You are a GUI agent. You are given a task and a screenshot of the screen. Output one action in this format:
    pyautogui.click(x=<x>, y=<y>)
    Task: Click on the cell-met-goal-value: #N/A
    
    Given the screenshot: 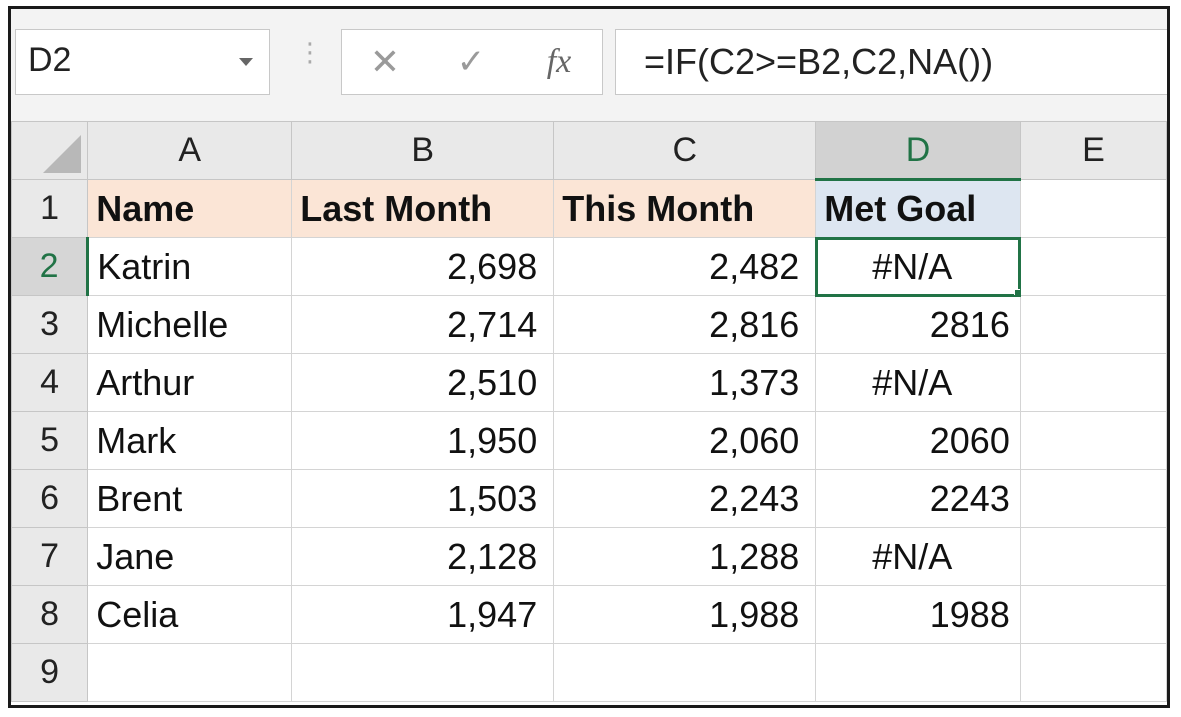 What is the action you would take?
    pyautogui.click(x=912, y=266)
    